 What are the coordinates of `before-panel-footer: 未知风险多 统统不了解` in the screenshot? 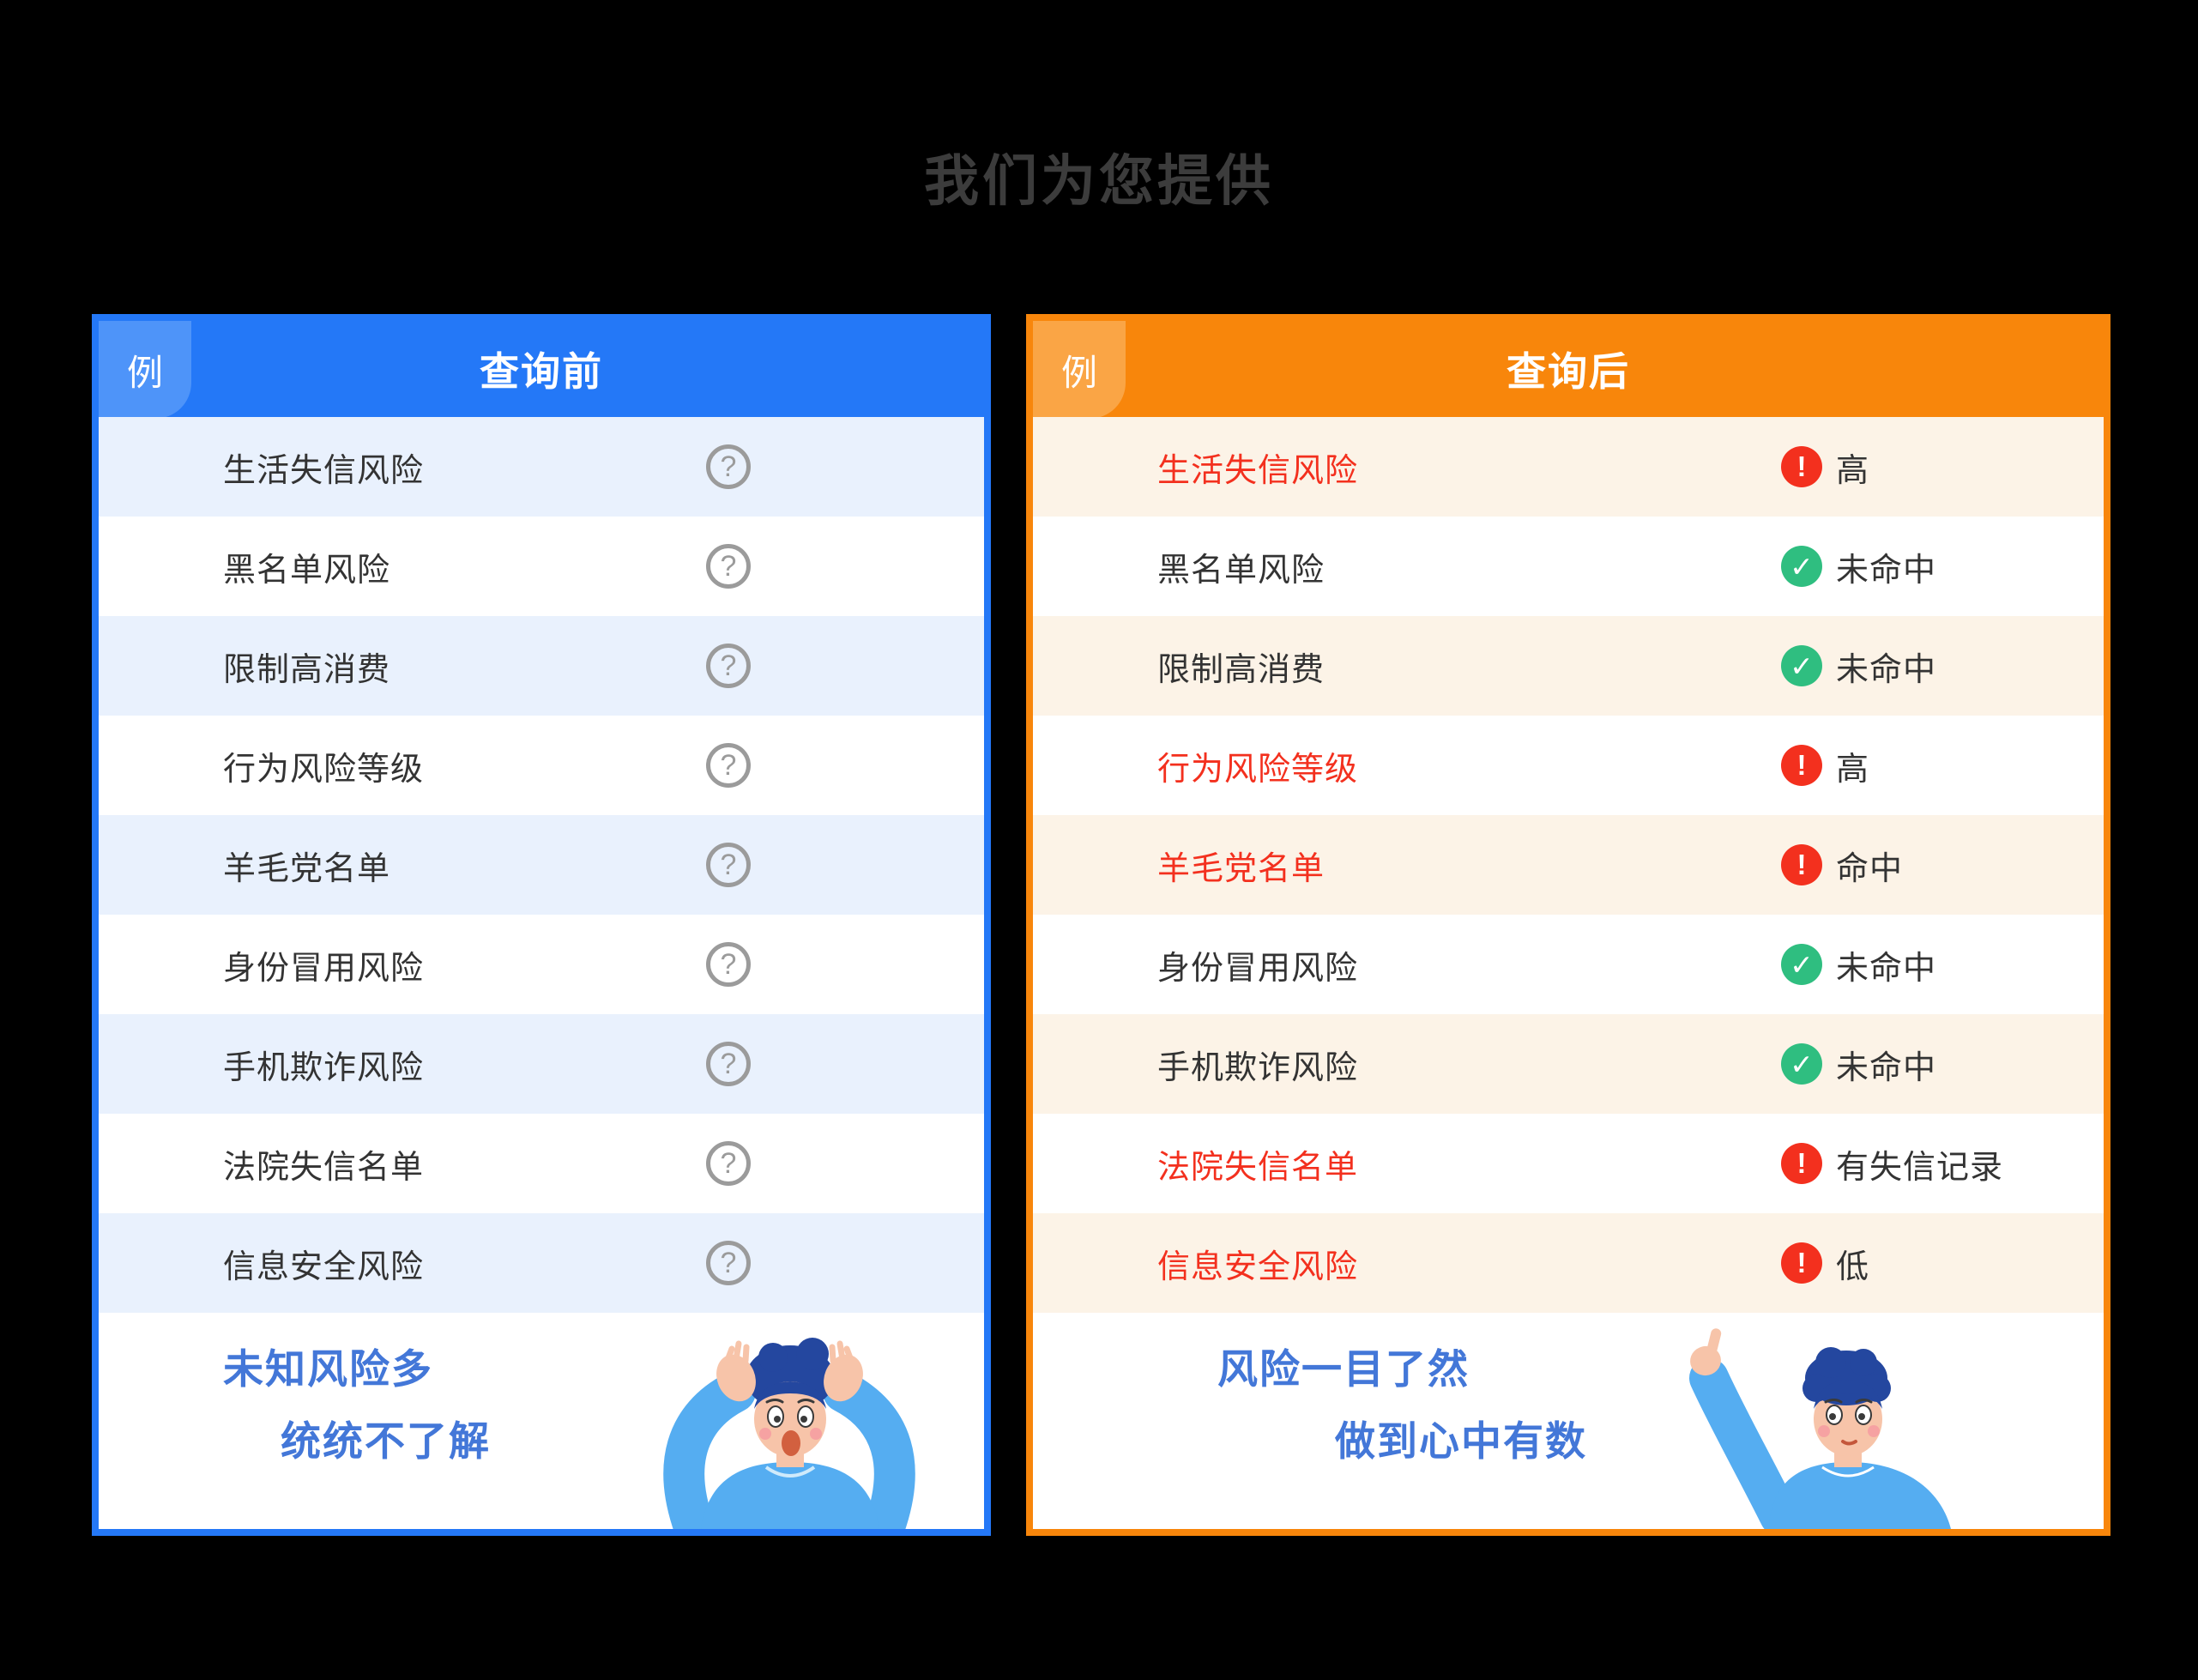 It's located at (541, 1421).